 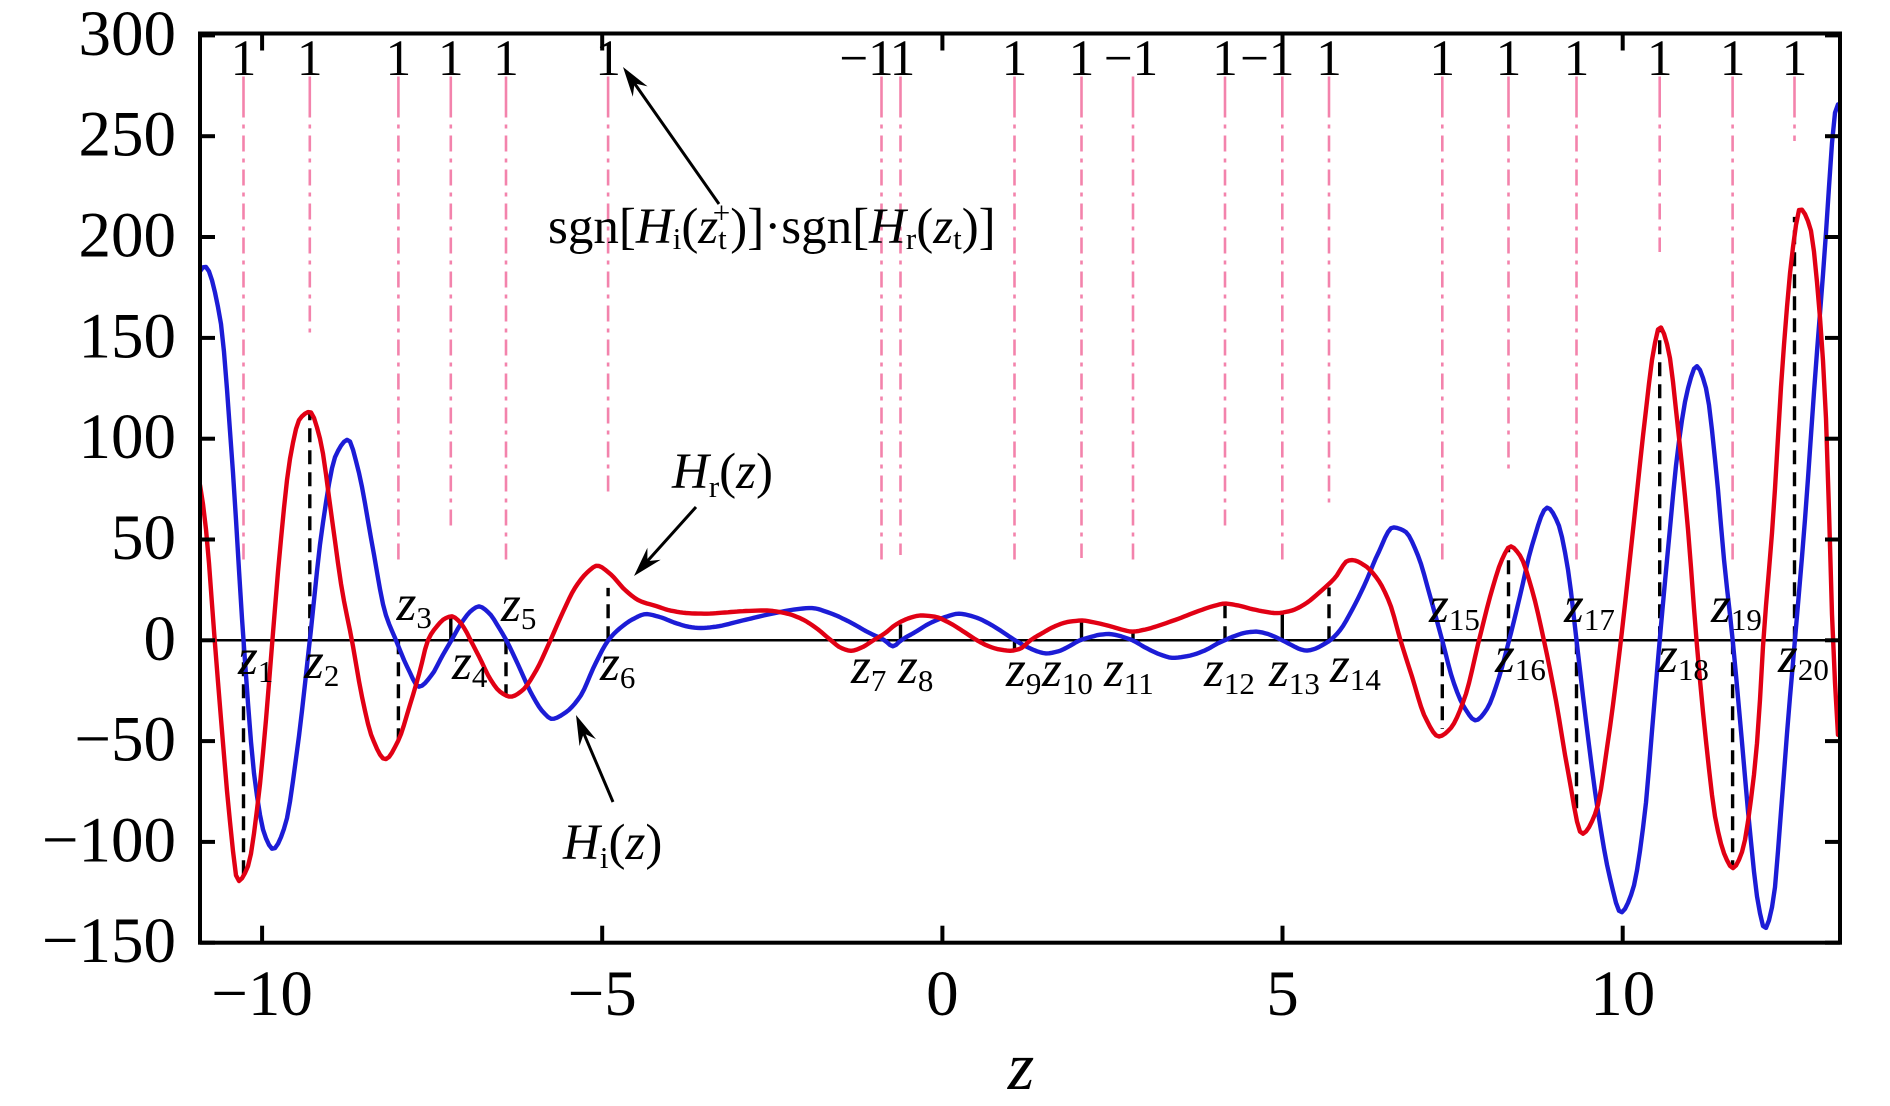 What do you see at coordinates (109, 941) in the screenshot?
I see `svg-text: −150` at bounding box center [109, 941].